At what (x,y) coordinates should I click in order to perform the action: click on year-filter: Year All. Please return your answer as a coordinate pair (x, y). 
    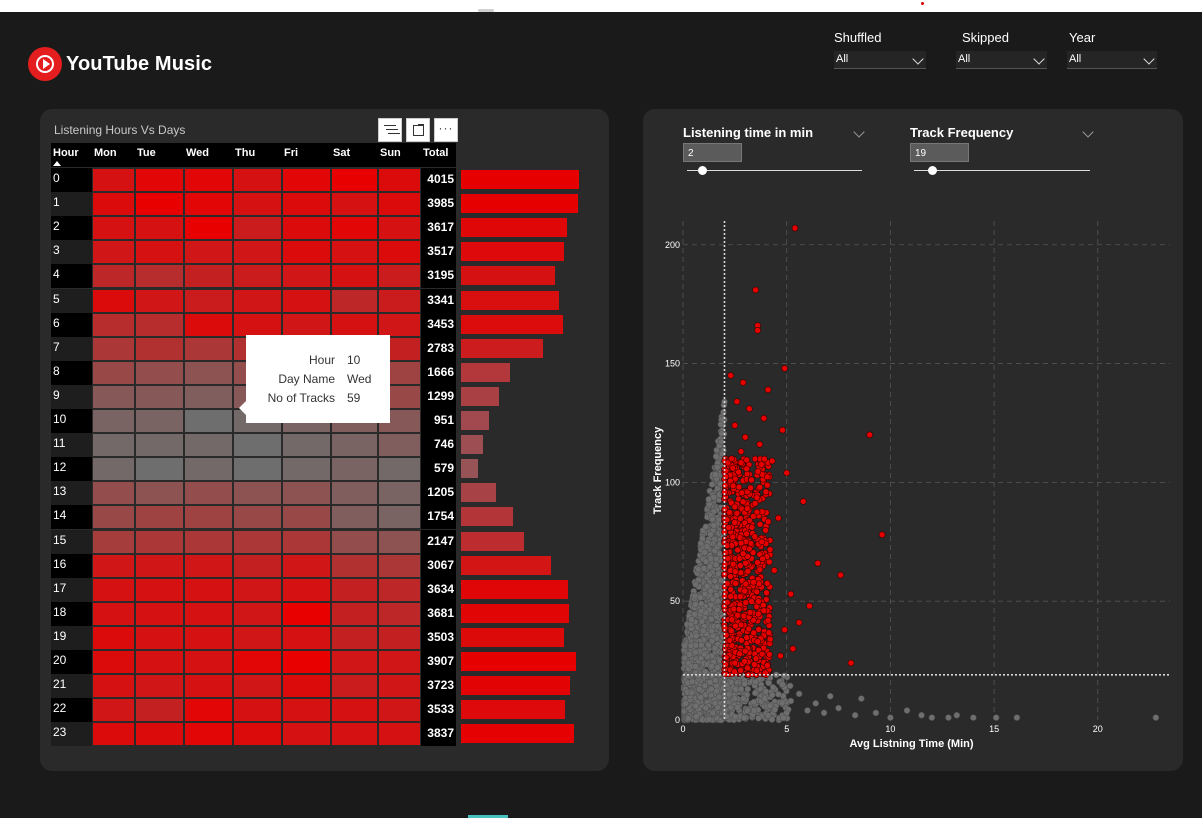
    Looking at the image, I should click on (1112, 49).